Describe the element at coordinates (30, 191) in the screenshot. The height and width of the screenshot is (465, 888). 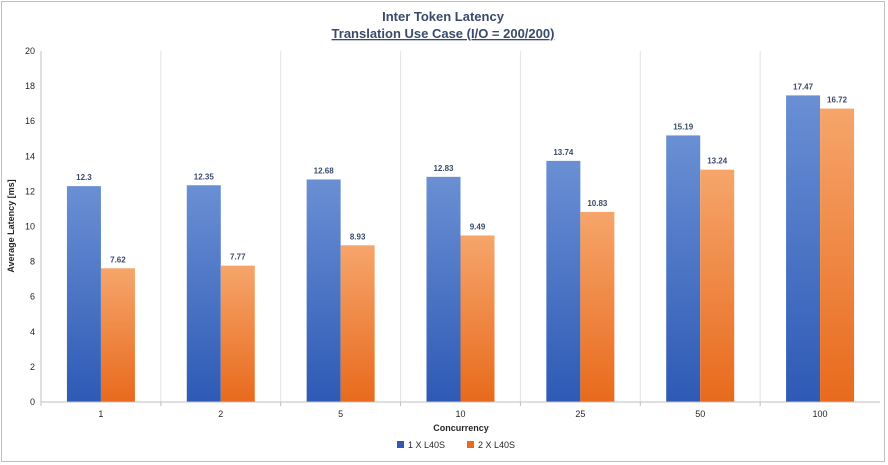
I see `y-tick-label: 12` at that location.